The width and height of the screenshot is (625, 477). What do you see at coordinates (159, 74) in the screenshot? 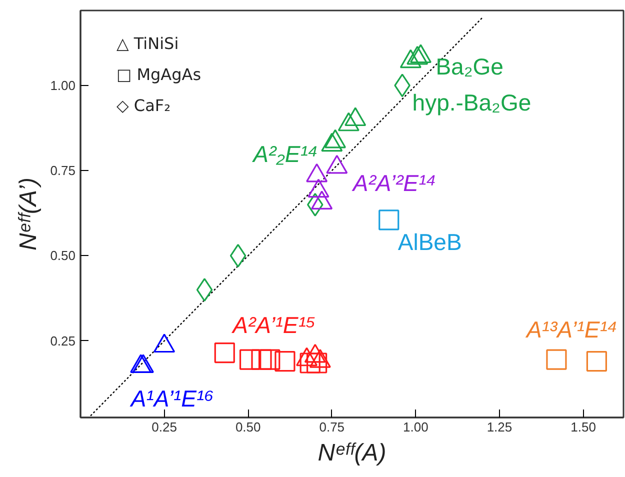
I see `annotation: □ MgAgAs` at bounding box center [159, 74].